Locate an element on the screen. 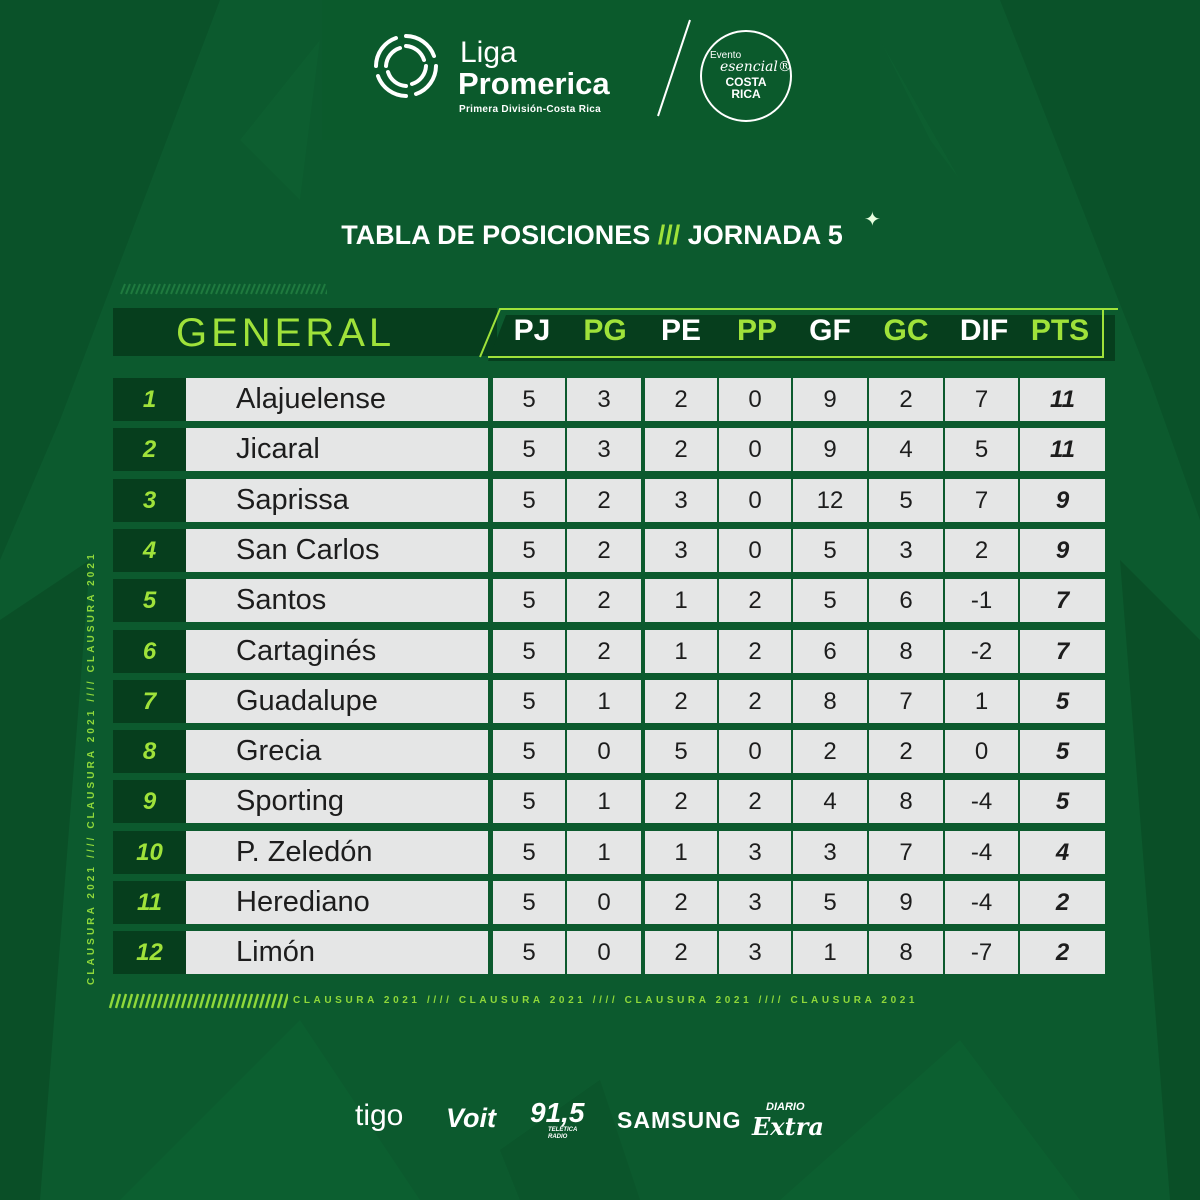 Image resolution: width=1200 pixels, height=1200 pixels. stat-cell-gc: 7 is located at coordinates (906, 852).